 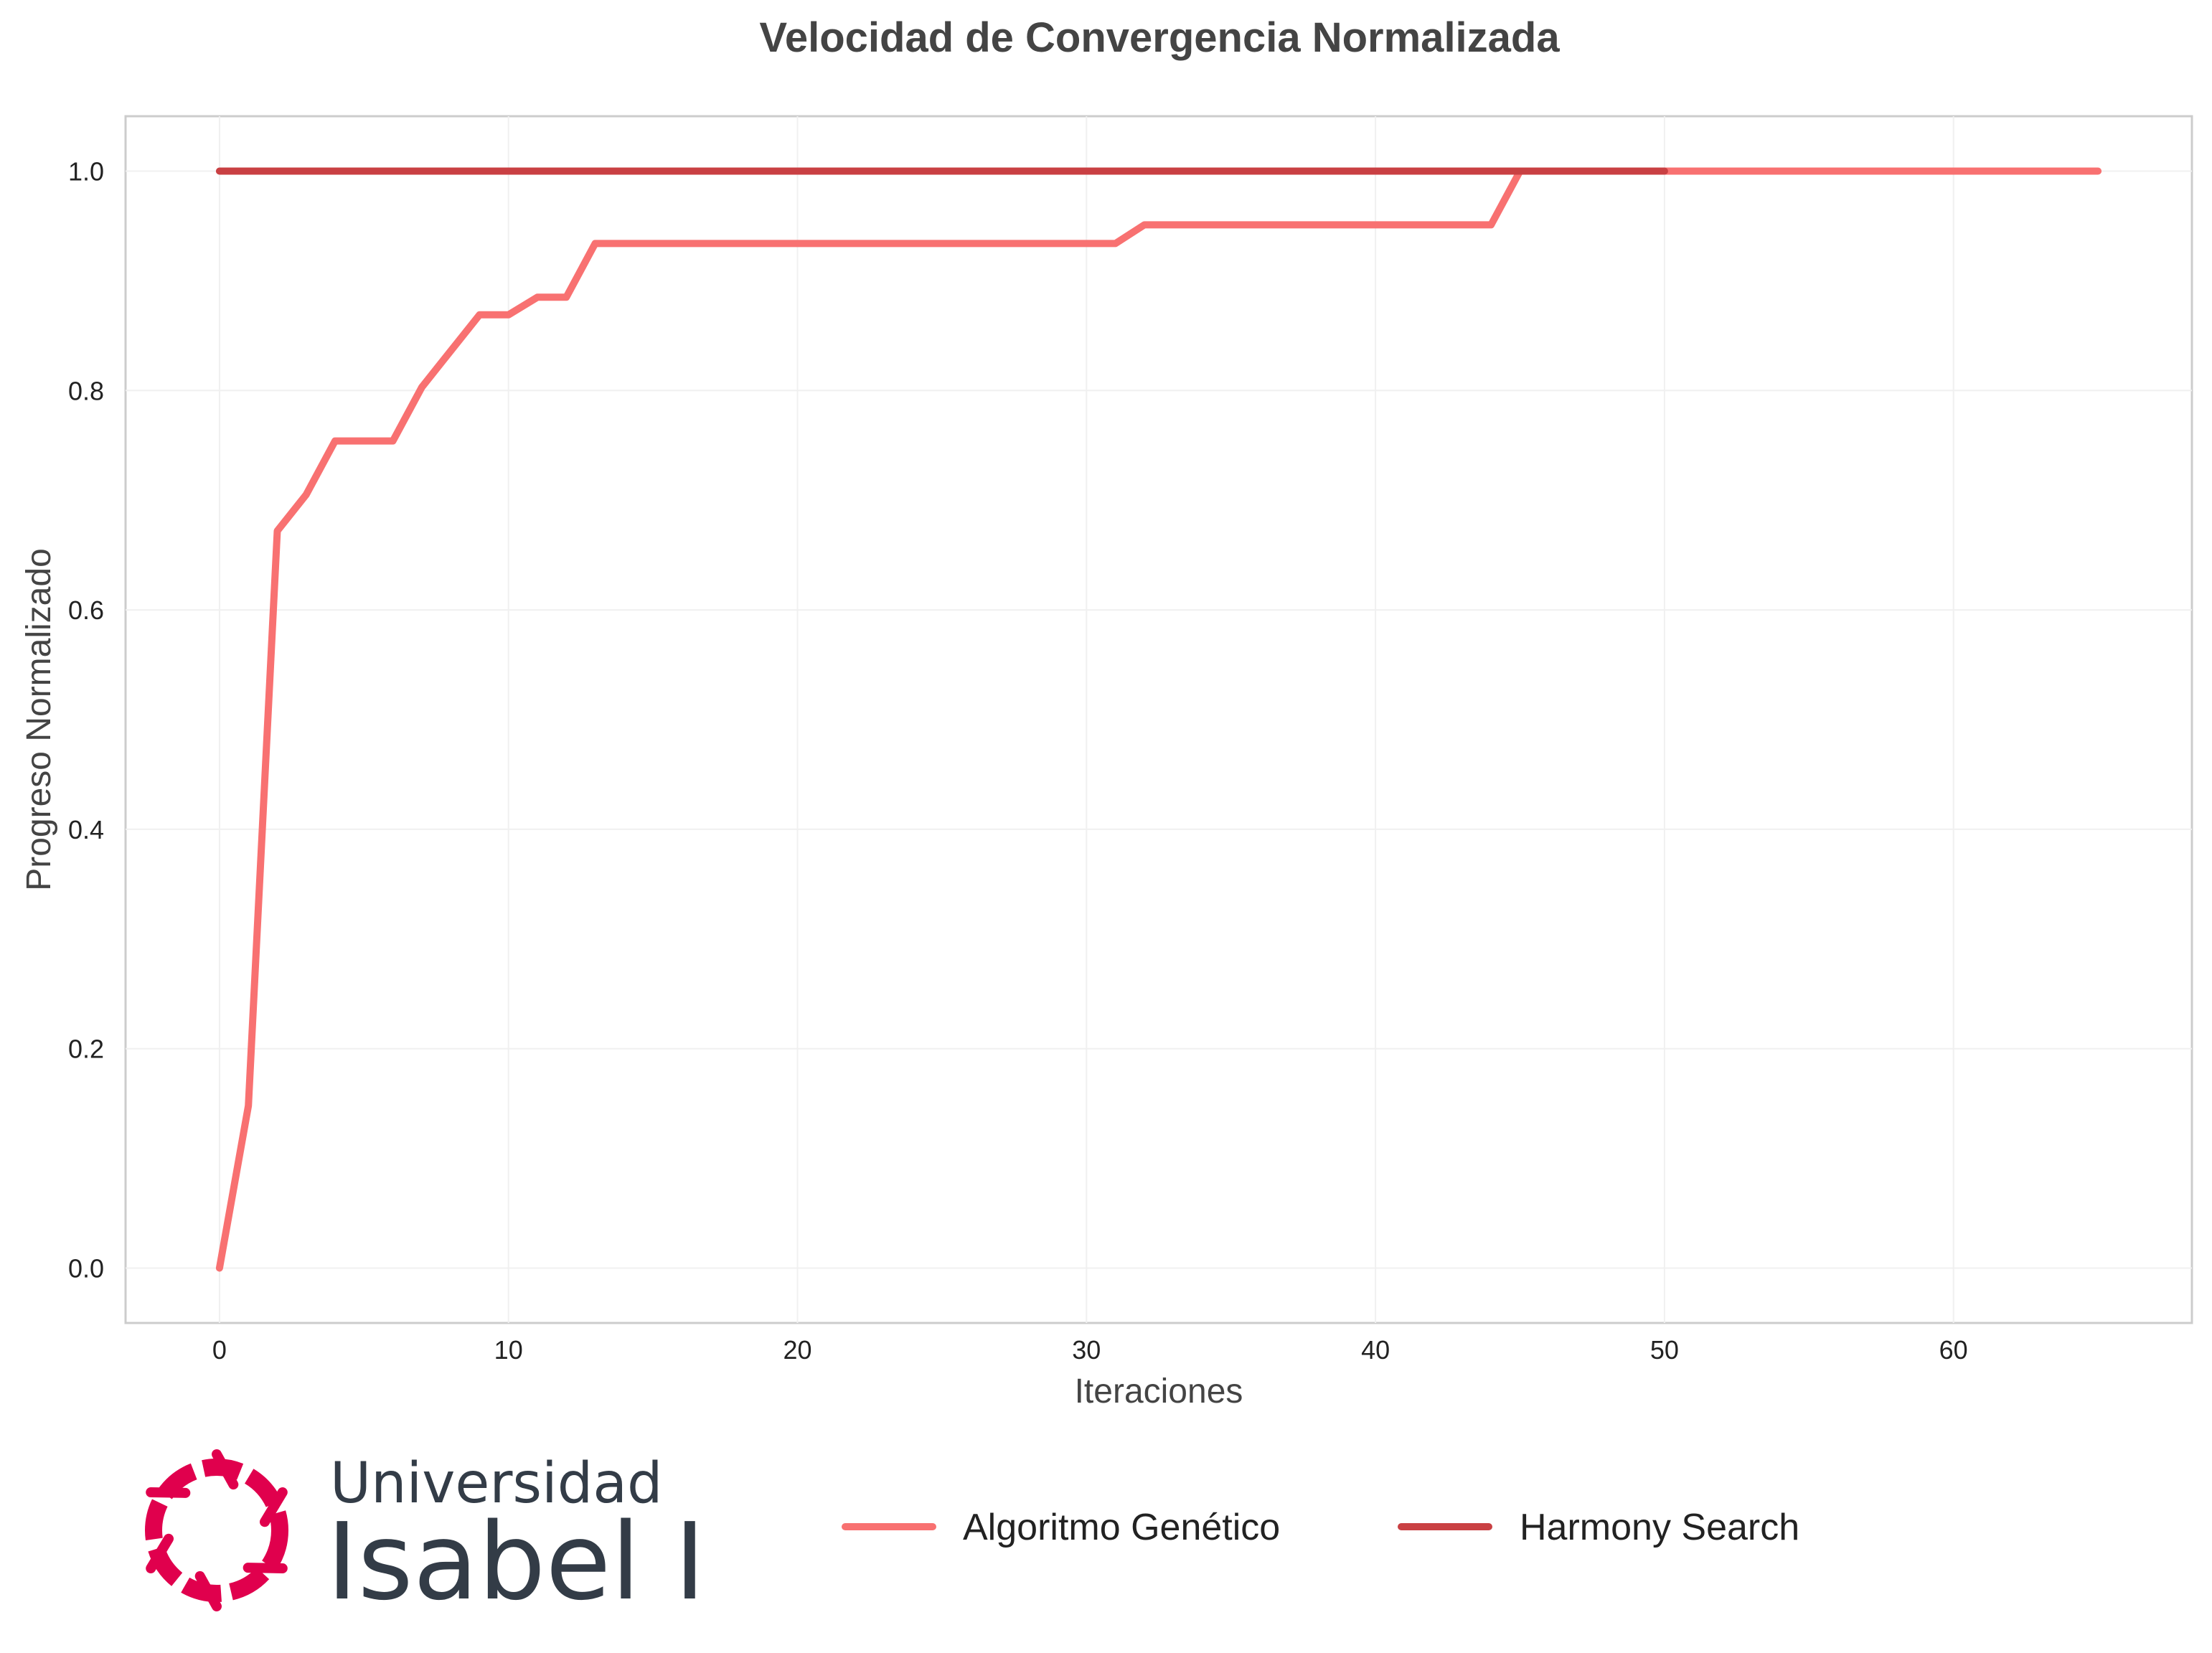 I want to click on logo-ring, so click(x=216, y=1530).